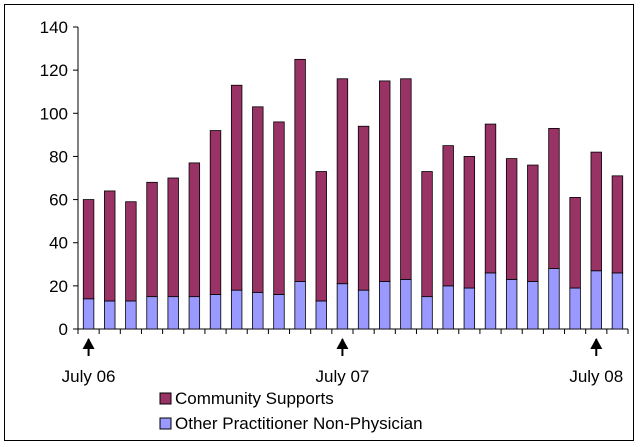 The height and width of the screenshot is (447, 640). I want to click on y-tick-label: 0, so click(63, 329).